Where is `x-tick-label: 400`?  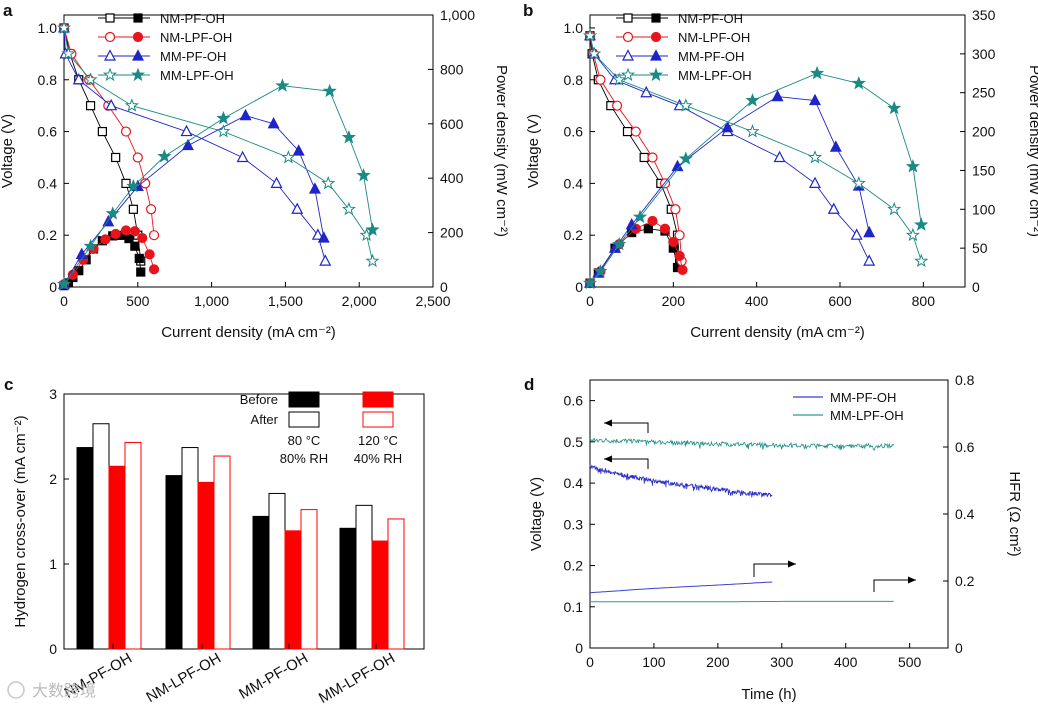
x-tick-label: 400 is located at coordinates (846, 662).